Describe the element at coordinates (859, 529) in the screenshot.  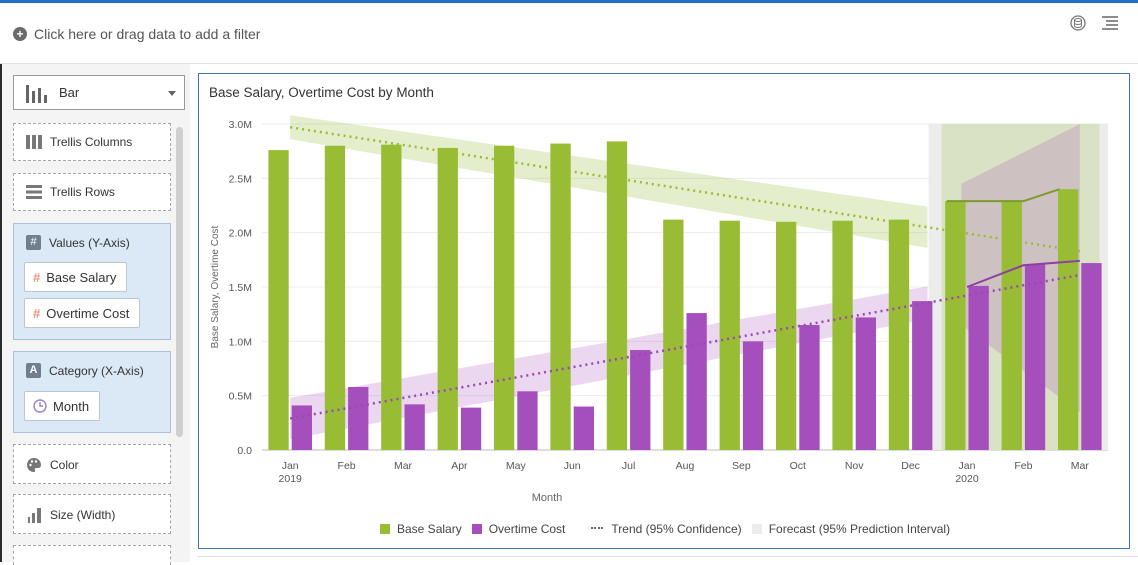
I see `legend-forecast-label: Forecast (95% Prediction Interval)` at that location.